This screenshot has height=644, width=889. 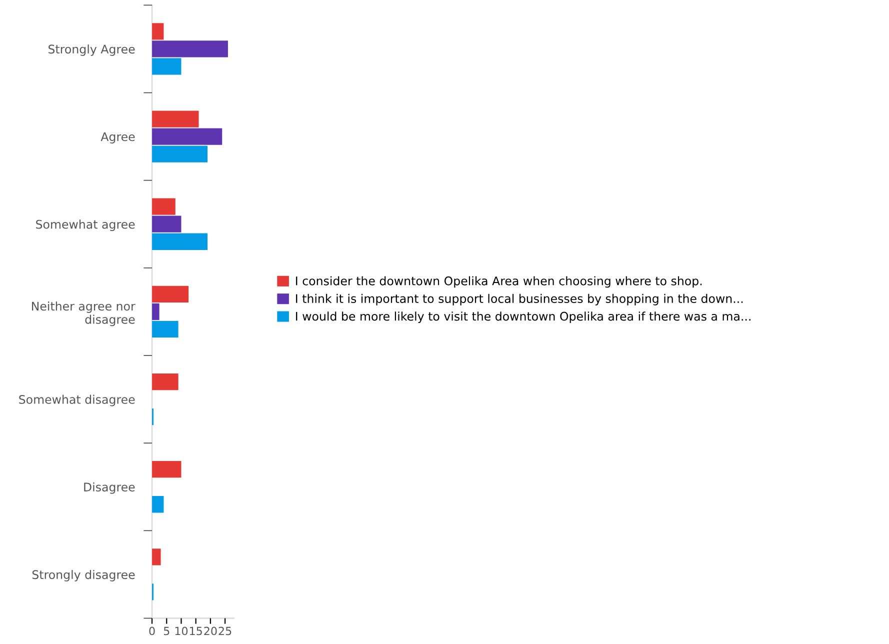 I want to click on x-tick-label: 15, so click(x=196, y=631).